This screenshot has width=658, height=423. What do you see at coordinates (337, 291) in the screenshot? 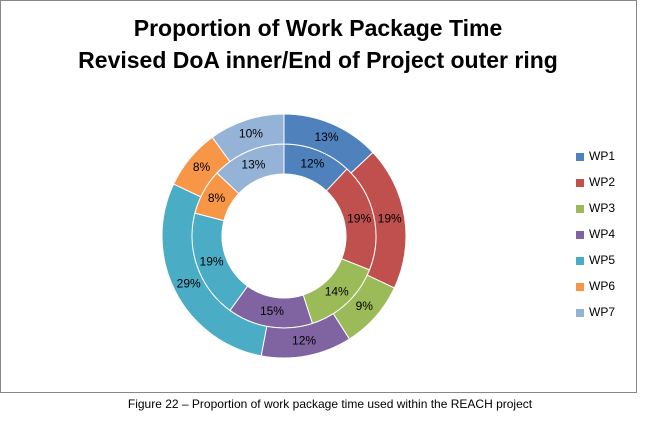
I see `data-label: 14%` at bounding box center [337, 291].